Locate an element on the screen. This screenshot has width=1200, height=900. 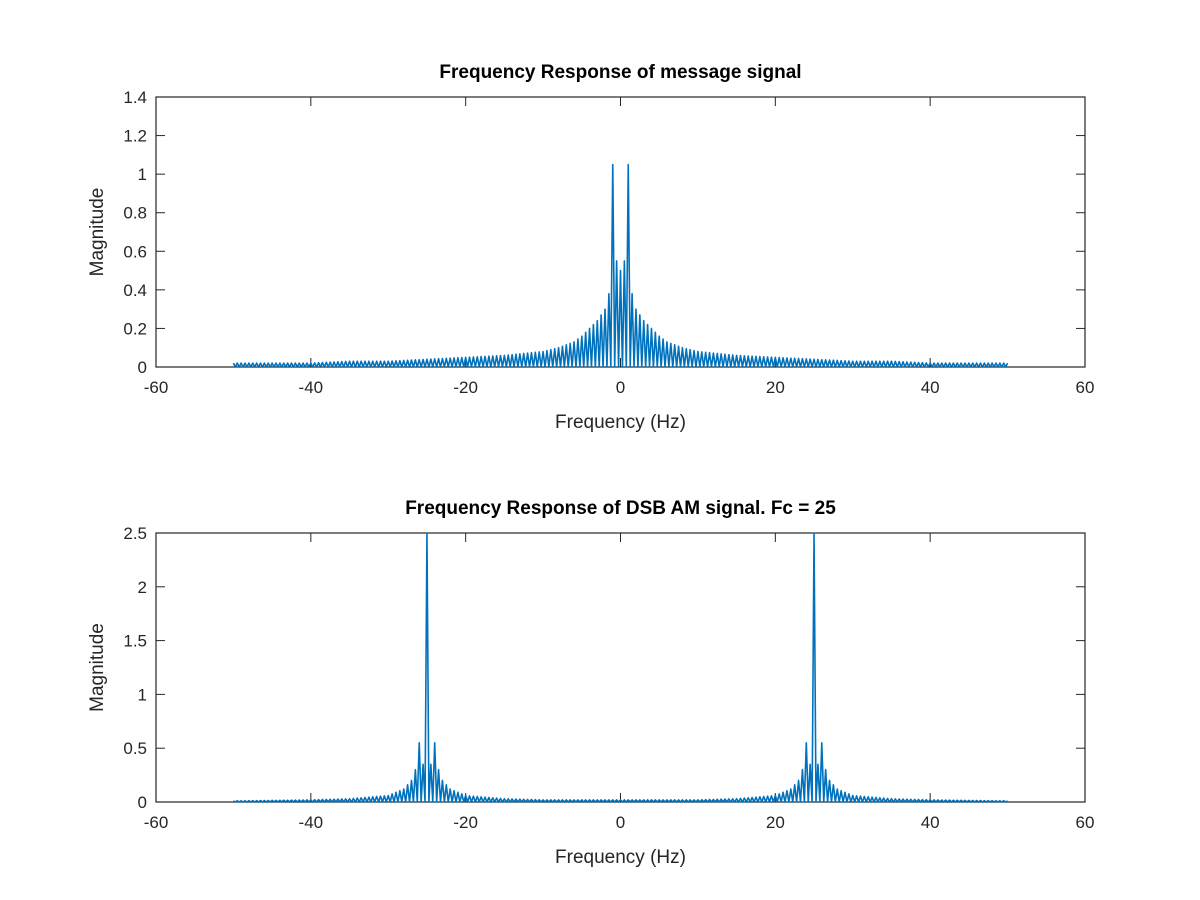
y-tick-label: 0.2 is located at coordinates (135, 328).